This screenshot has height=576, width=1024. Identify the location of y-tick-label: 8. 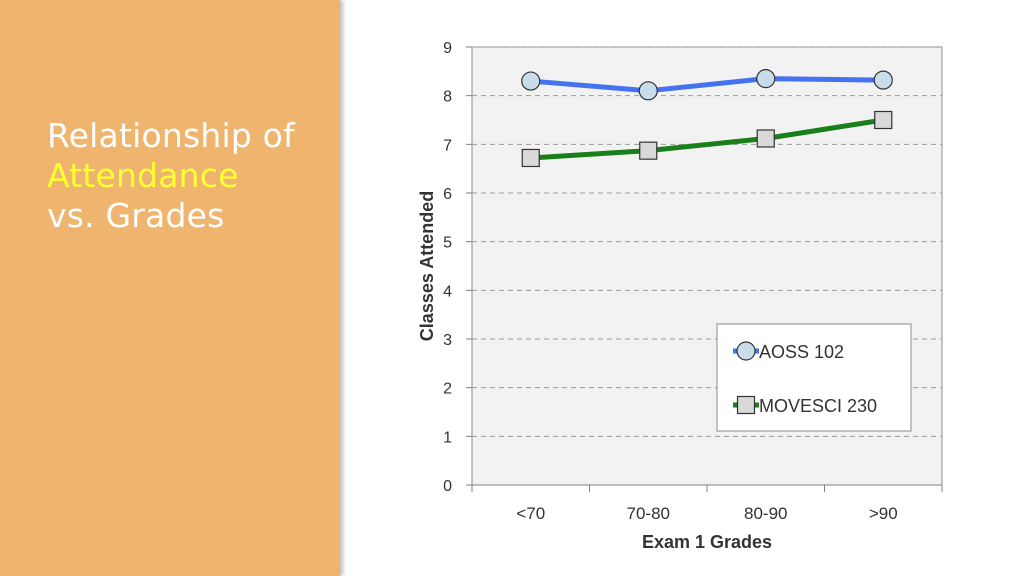
(447, 97).